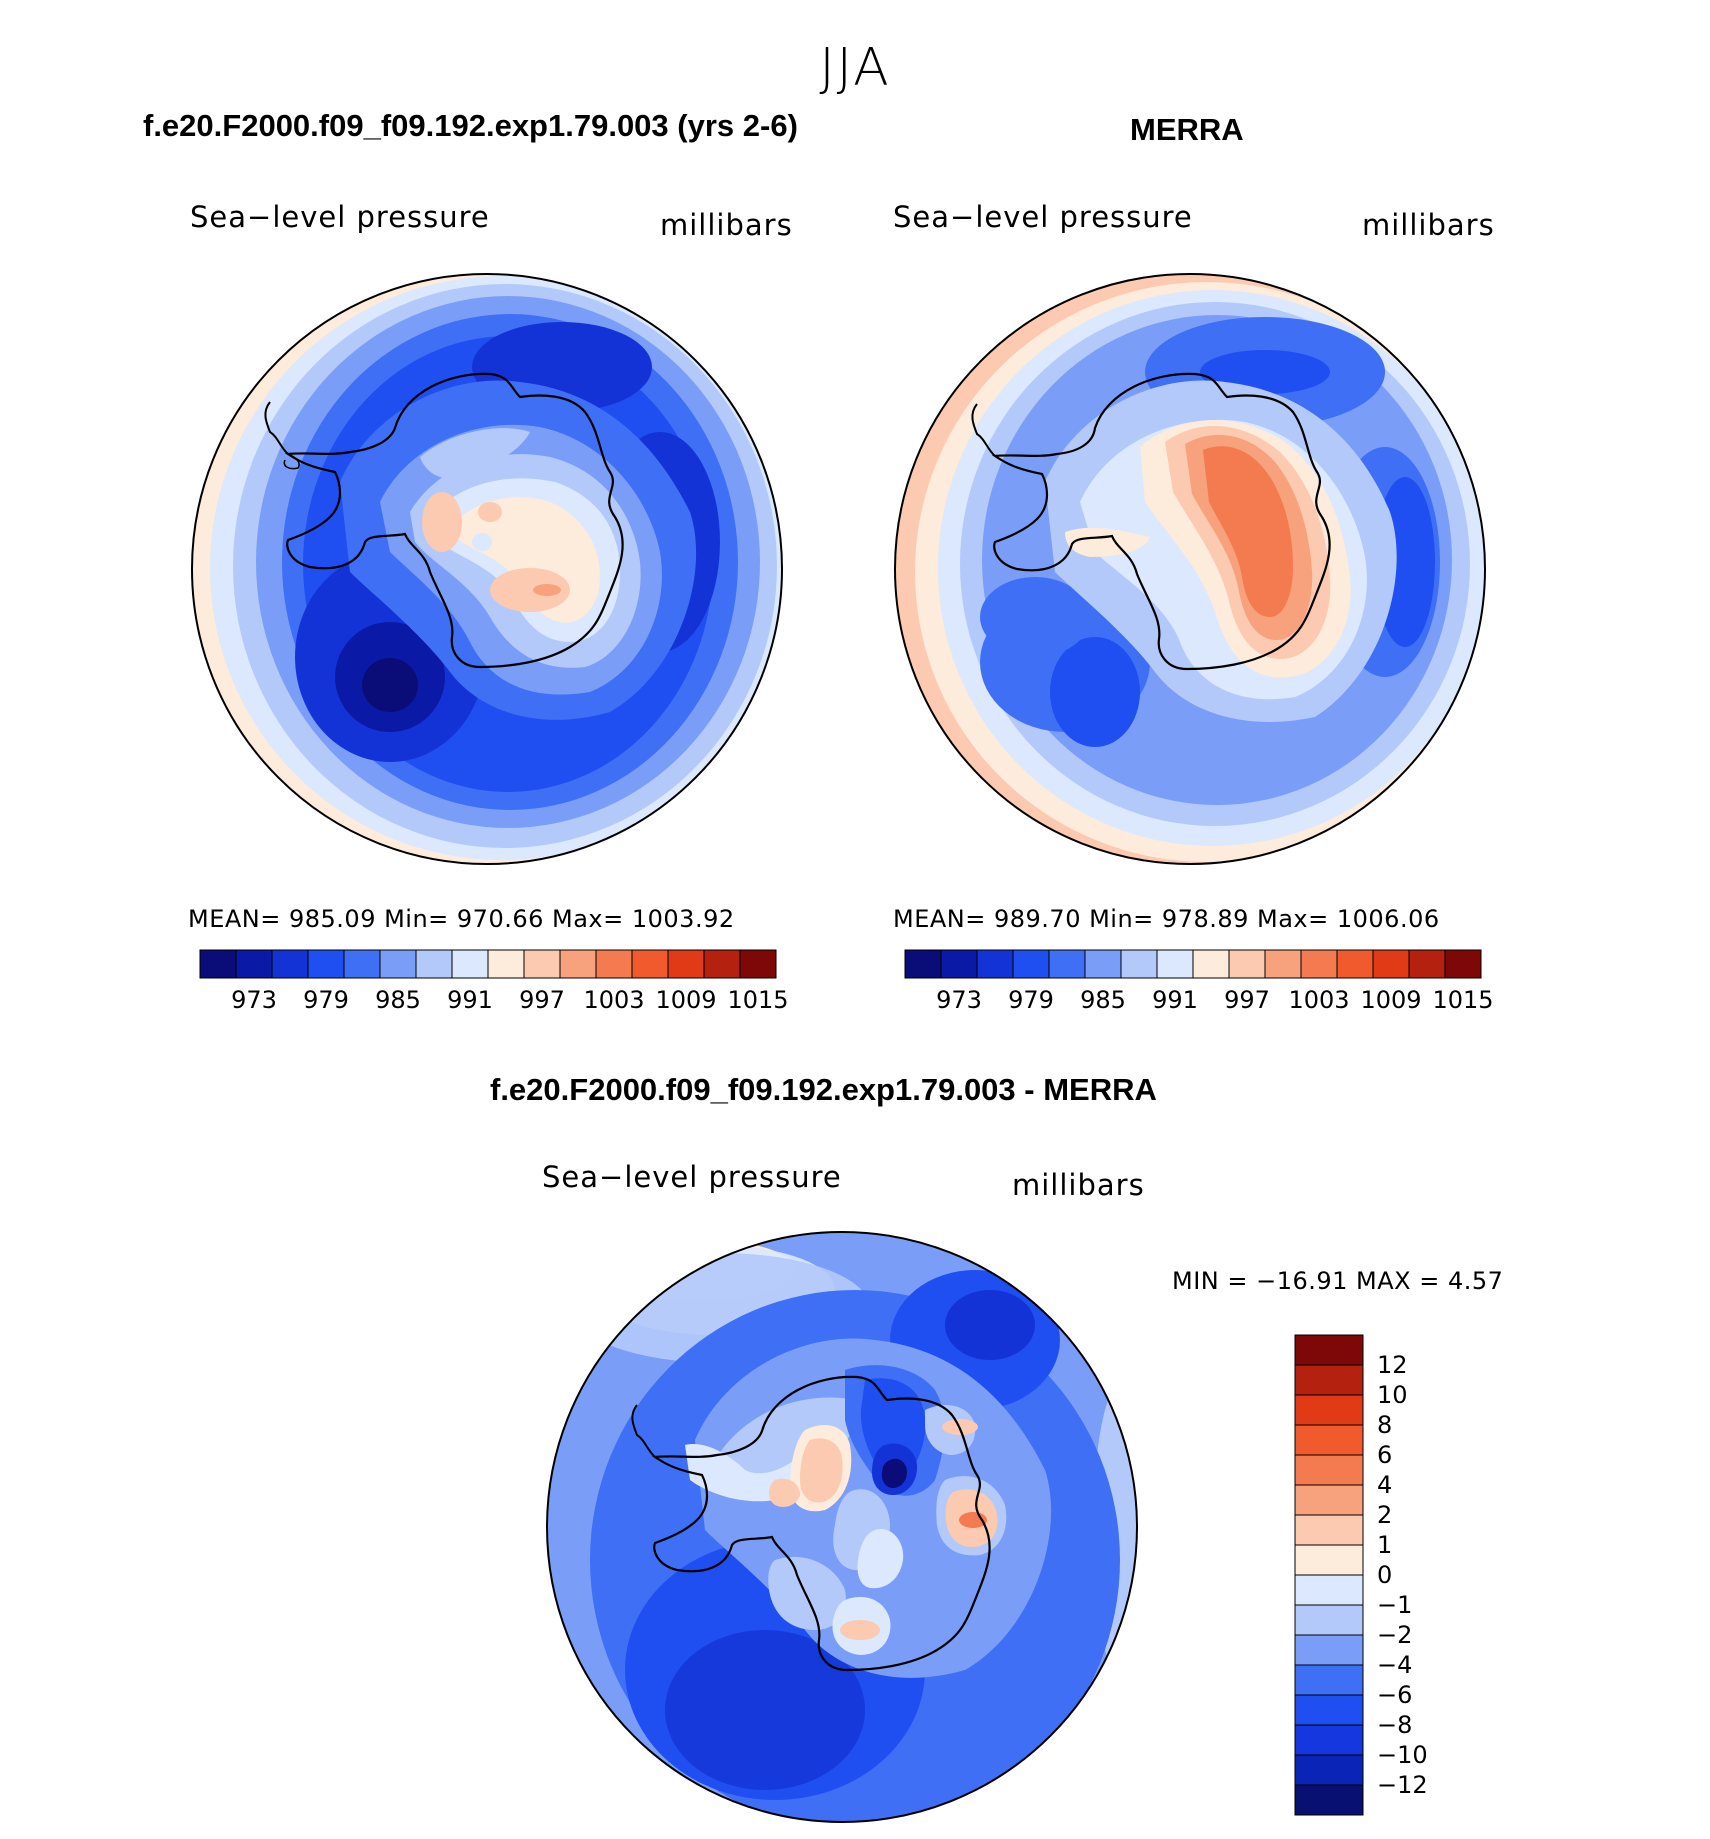  Describe the element at coordinates (1402, 1755) in the screenshot. I see `colorbar-tick-label: −10` at that location.